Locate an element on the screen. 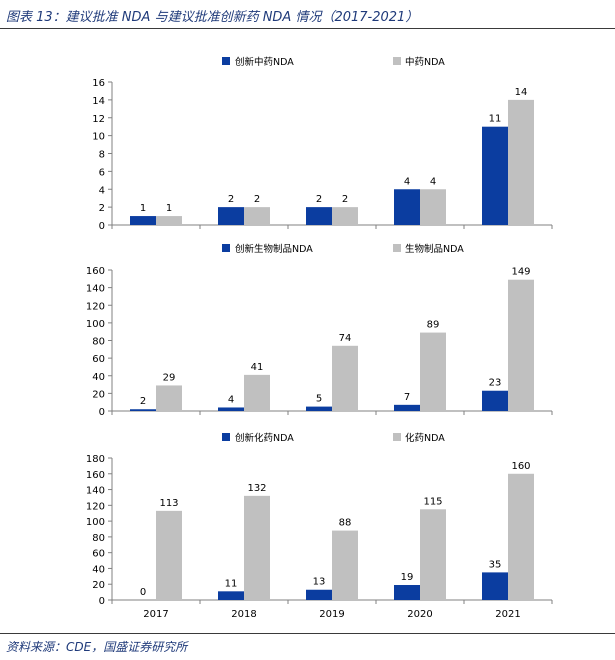 Image resolution: width=615 pixels, height=660 pixels. bar-value-label: 160 is located at coordinates (520, 466).